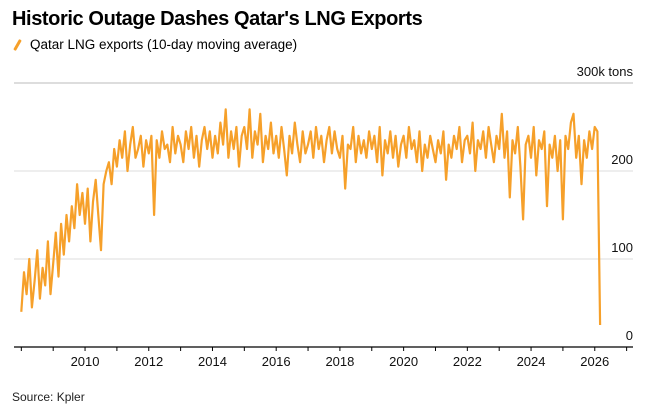 Image resolution: width=654 pixels, height=411 pixels. What do you see at coordinates (339, 361) in the screenshot?
I see `x-tick-label: 2018` at bounding box center [339, 361].